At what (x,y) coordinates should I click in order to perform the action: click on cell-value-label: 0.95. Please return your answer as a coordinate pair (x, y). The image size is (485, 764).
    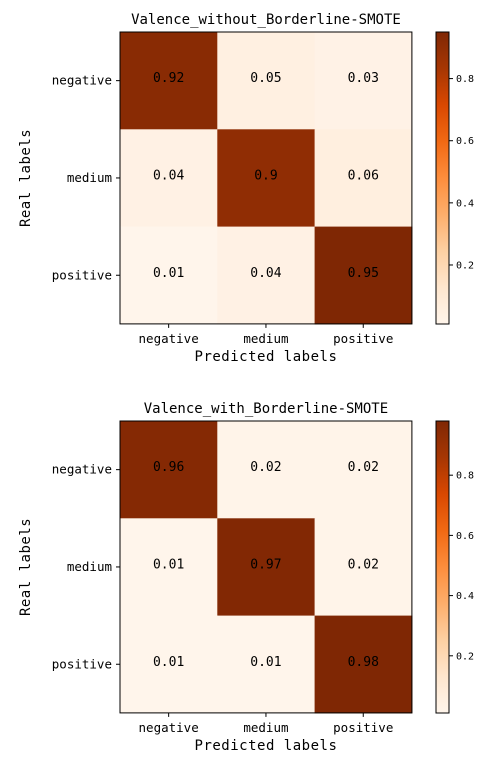
    Looking at the image, I should click on (363, 273).